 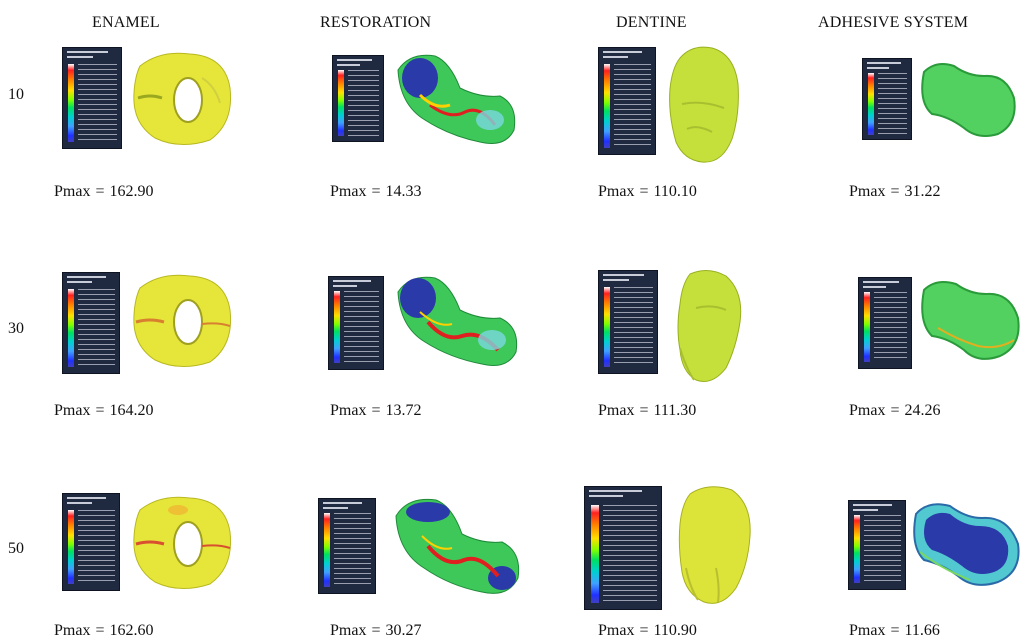 I want to click on row-label-50: 50, so click(x=16, y=548).